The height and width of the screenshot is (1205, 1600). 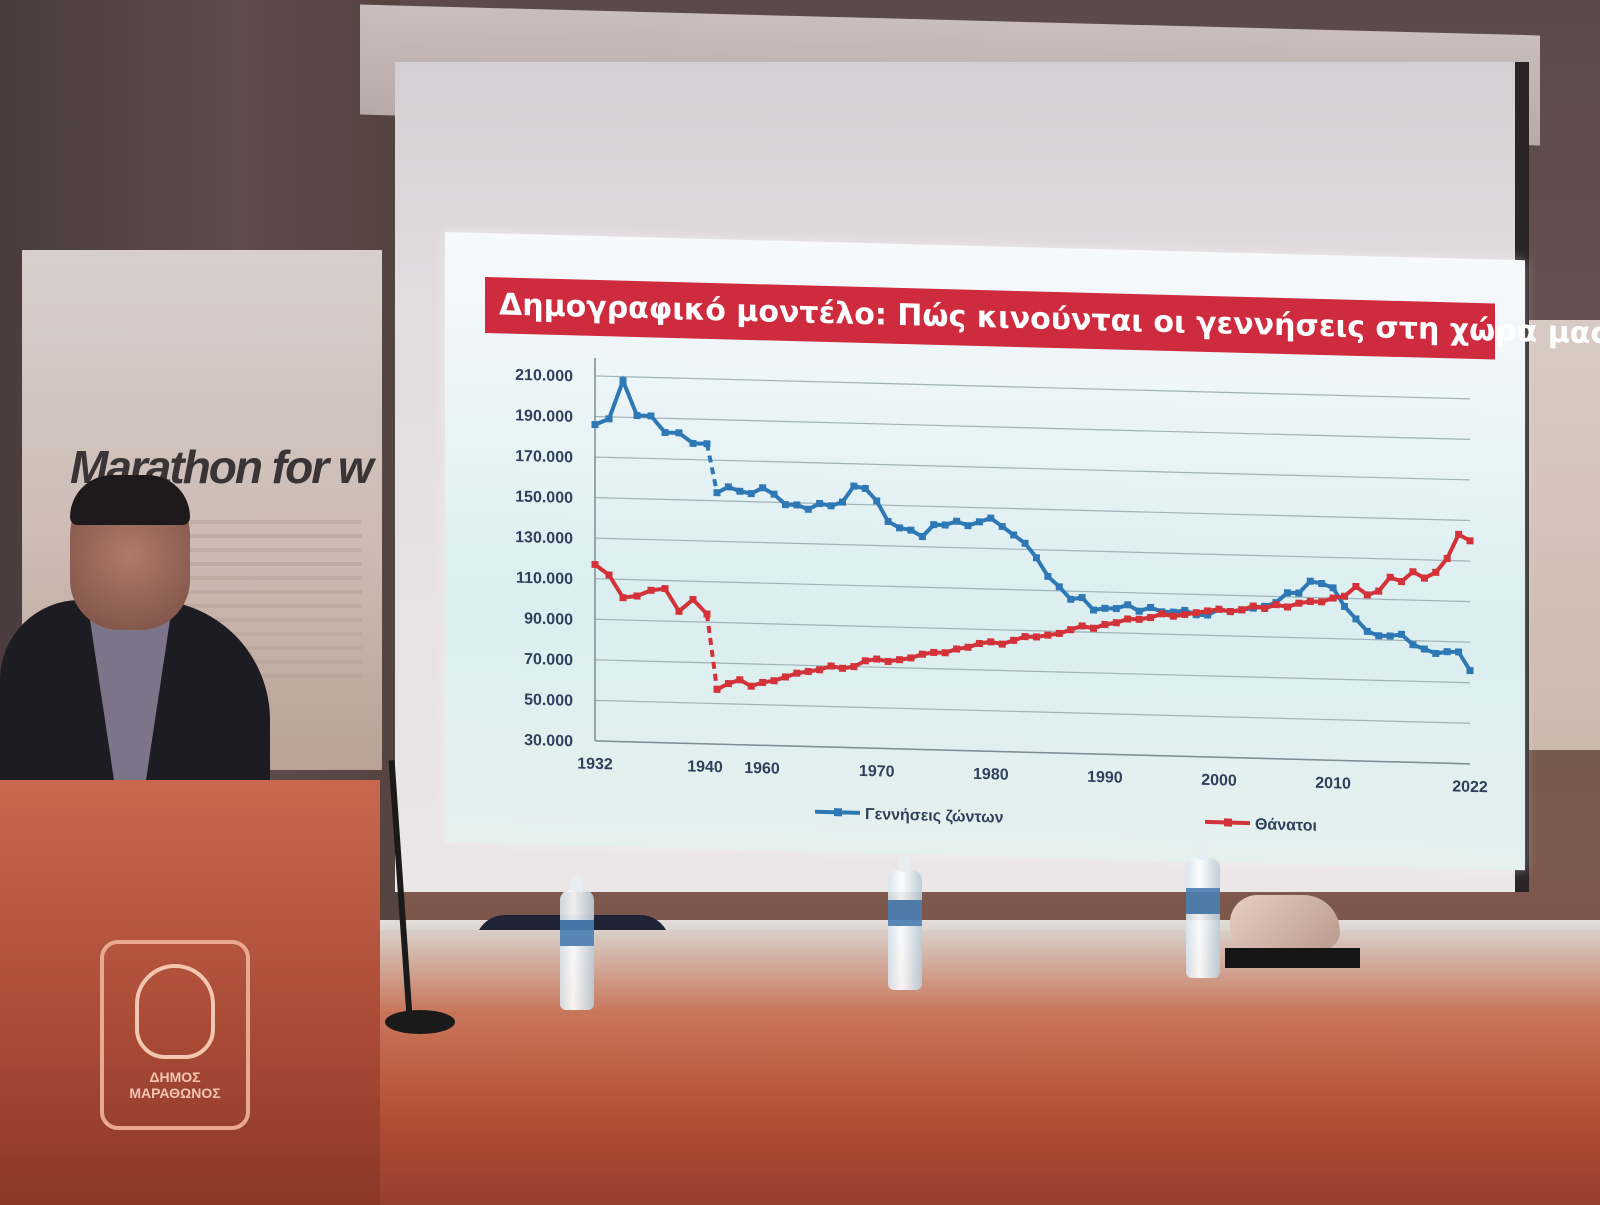 I want to click on water-bottle, so click(x=905, y=923).